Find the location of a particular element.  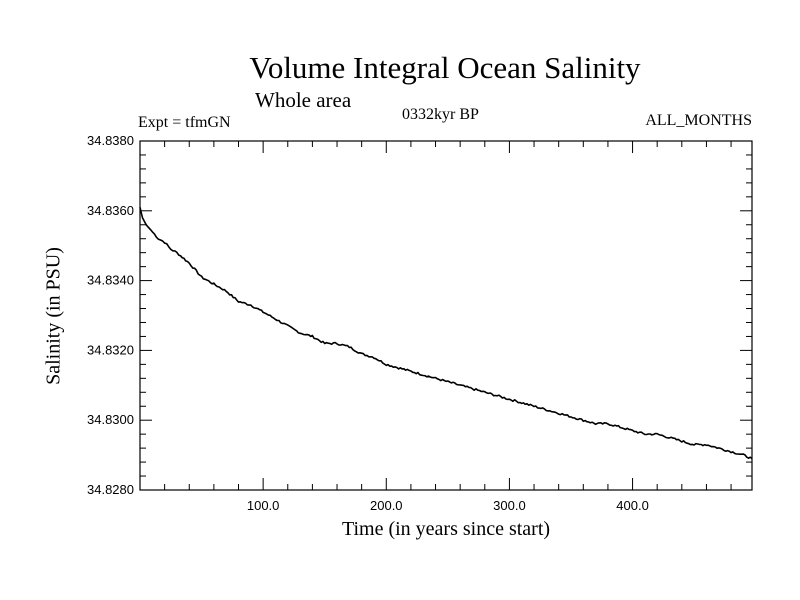

y-tick-label: 34.8320 is located at coordinates (110, 349).